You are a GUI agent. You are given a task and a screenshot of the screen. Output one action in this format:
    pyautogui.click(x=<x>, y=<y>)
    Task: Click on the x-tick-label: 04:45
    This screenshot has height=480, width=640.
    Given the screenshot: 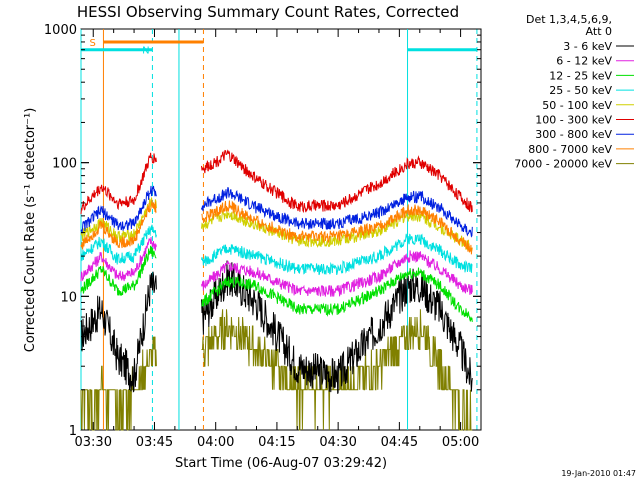 What is the action you would take?
    pyautogui.click(x=399, y=442)
    